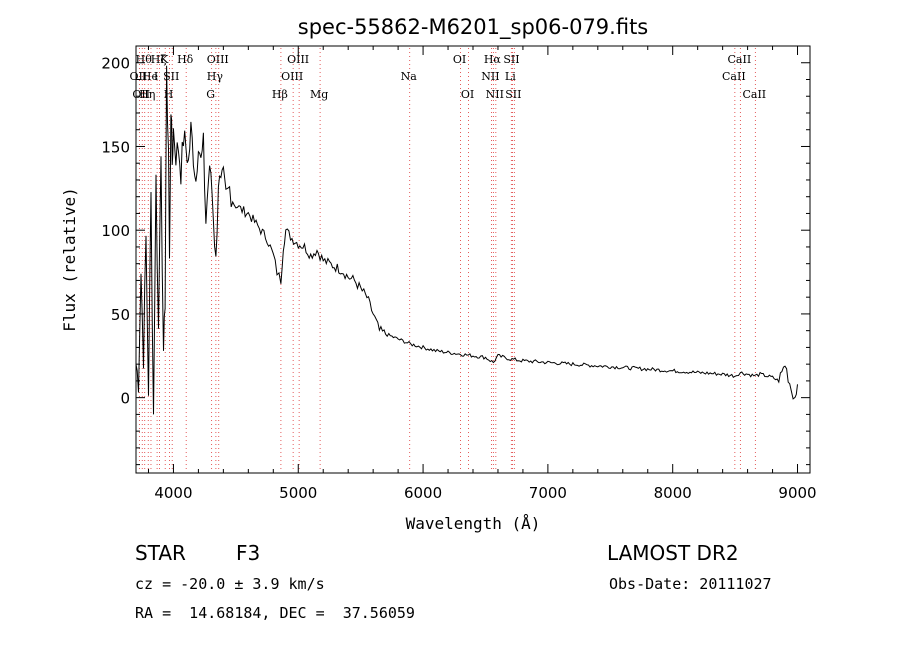 The width and height of the screenshot is (900, 650). What do you see at coordinates (797, 493) in the screenshot?
I see `x-tick-label: 9000` at bounding box center [797, 493].